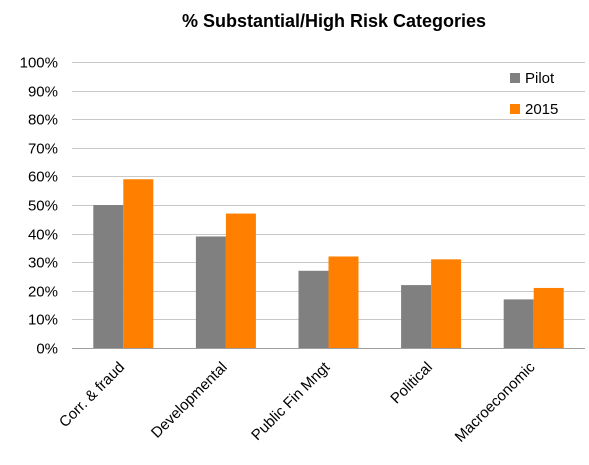 This screenshot has height=465, width=589. I want to click on y-tick-label: 0%, so click(47, 349).